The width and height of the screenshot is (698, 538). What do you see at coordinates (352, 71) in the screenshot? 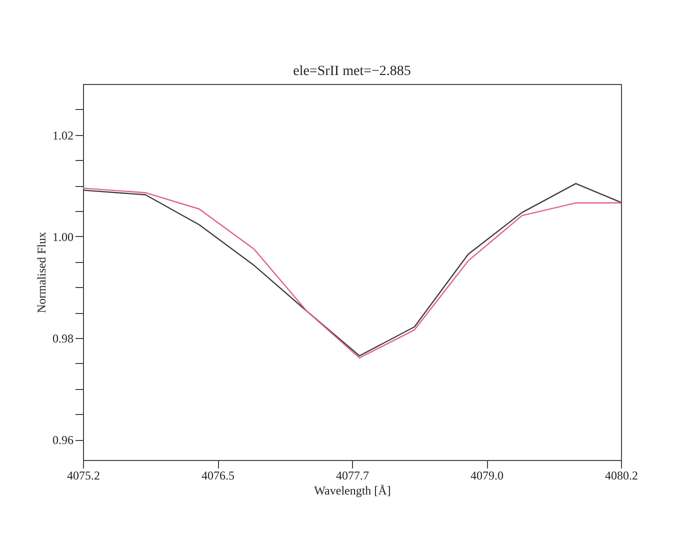
I see `chart-title: ele=SrII met=−2.885` at bounding box center [352, 71].